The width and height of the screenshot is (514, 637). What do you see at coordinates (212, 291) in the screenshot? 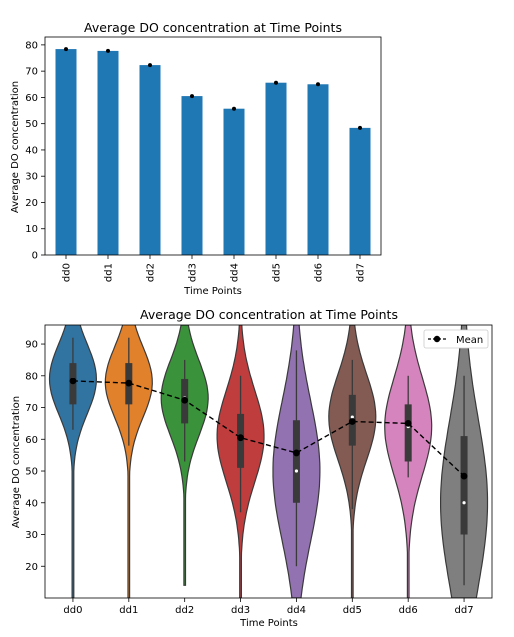
I see `bar-chart-xlabel: Time Points` at bounding box center [212, 291].